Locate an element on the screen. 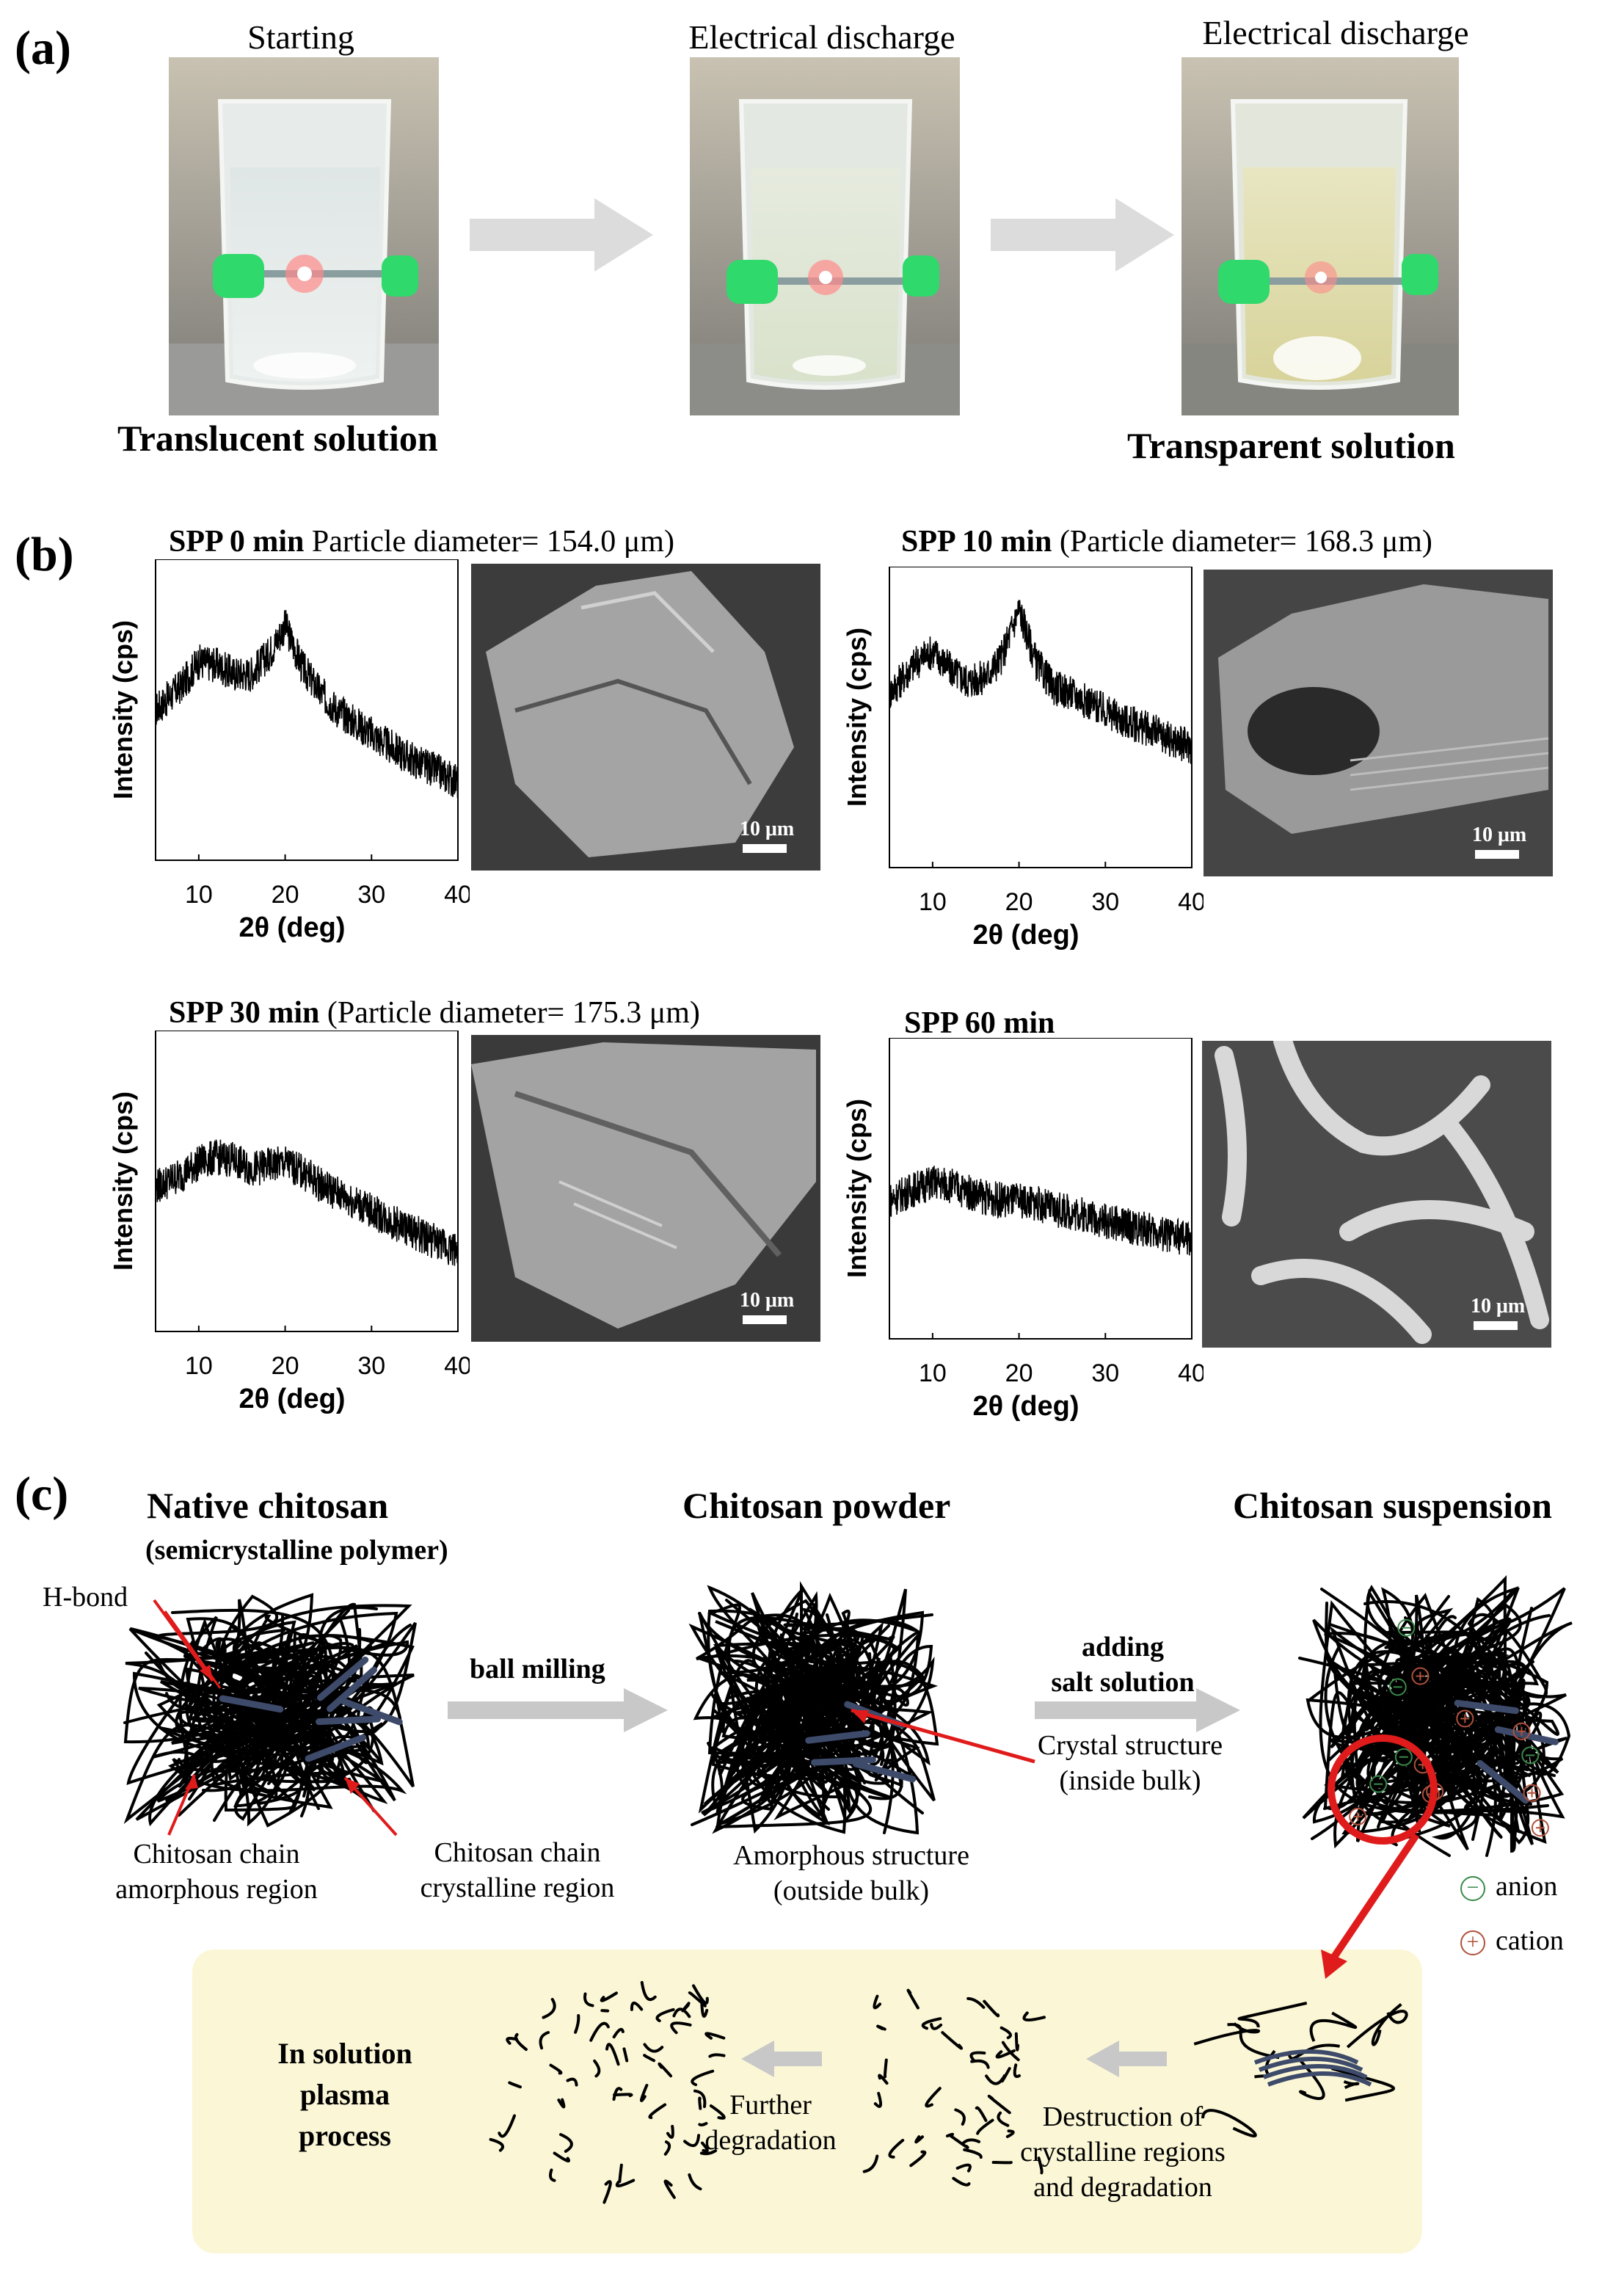 This screenshot has width=1624, height=2271. scale-bar-label-2: 10 μm is located at coordinates (767, 1300).